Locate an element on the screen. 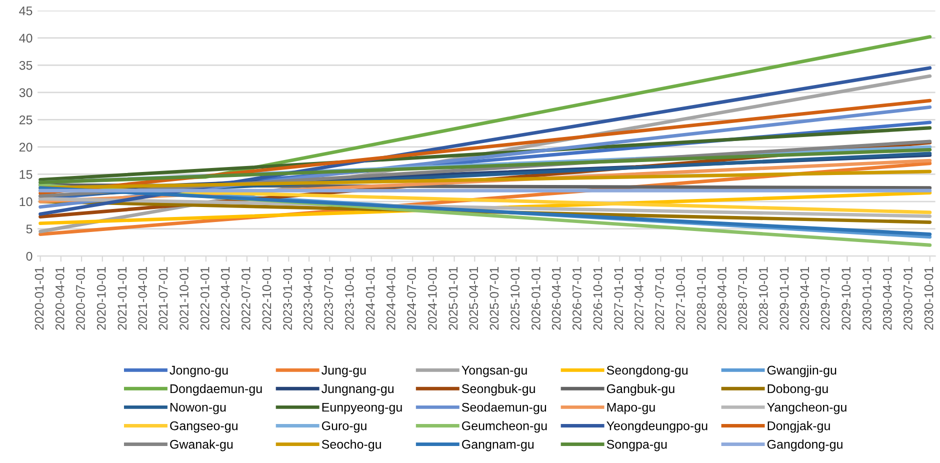  legend-label: Songpa-gu is located at coordinates (636, 446).